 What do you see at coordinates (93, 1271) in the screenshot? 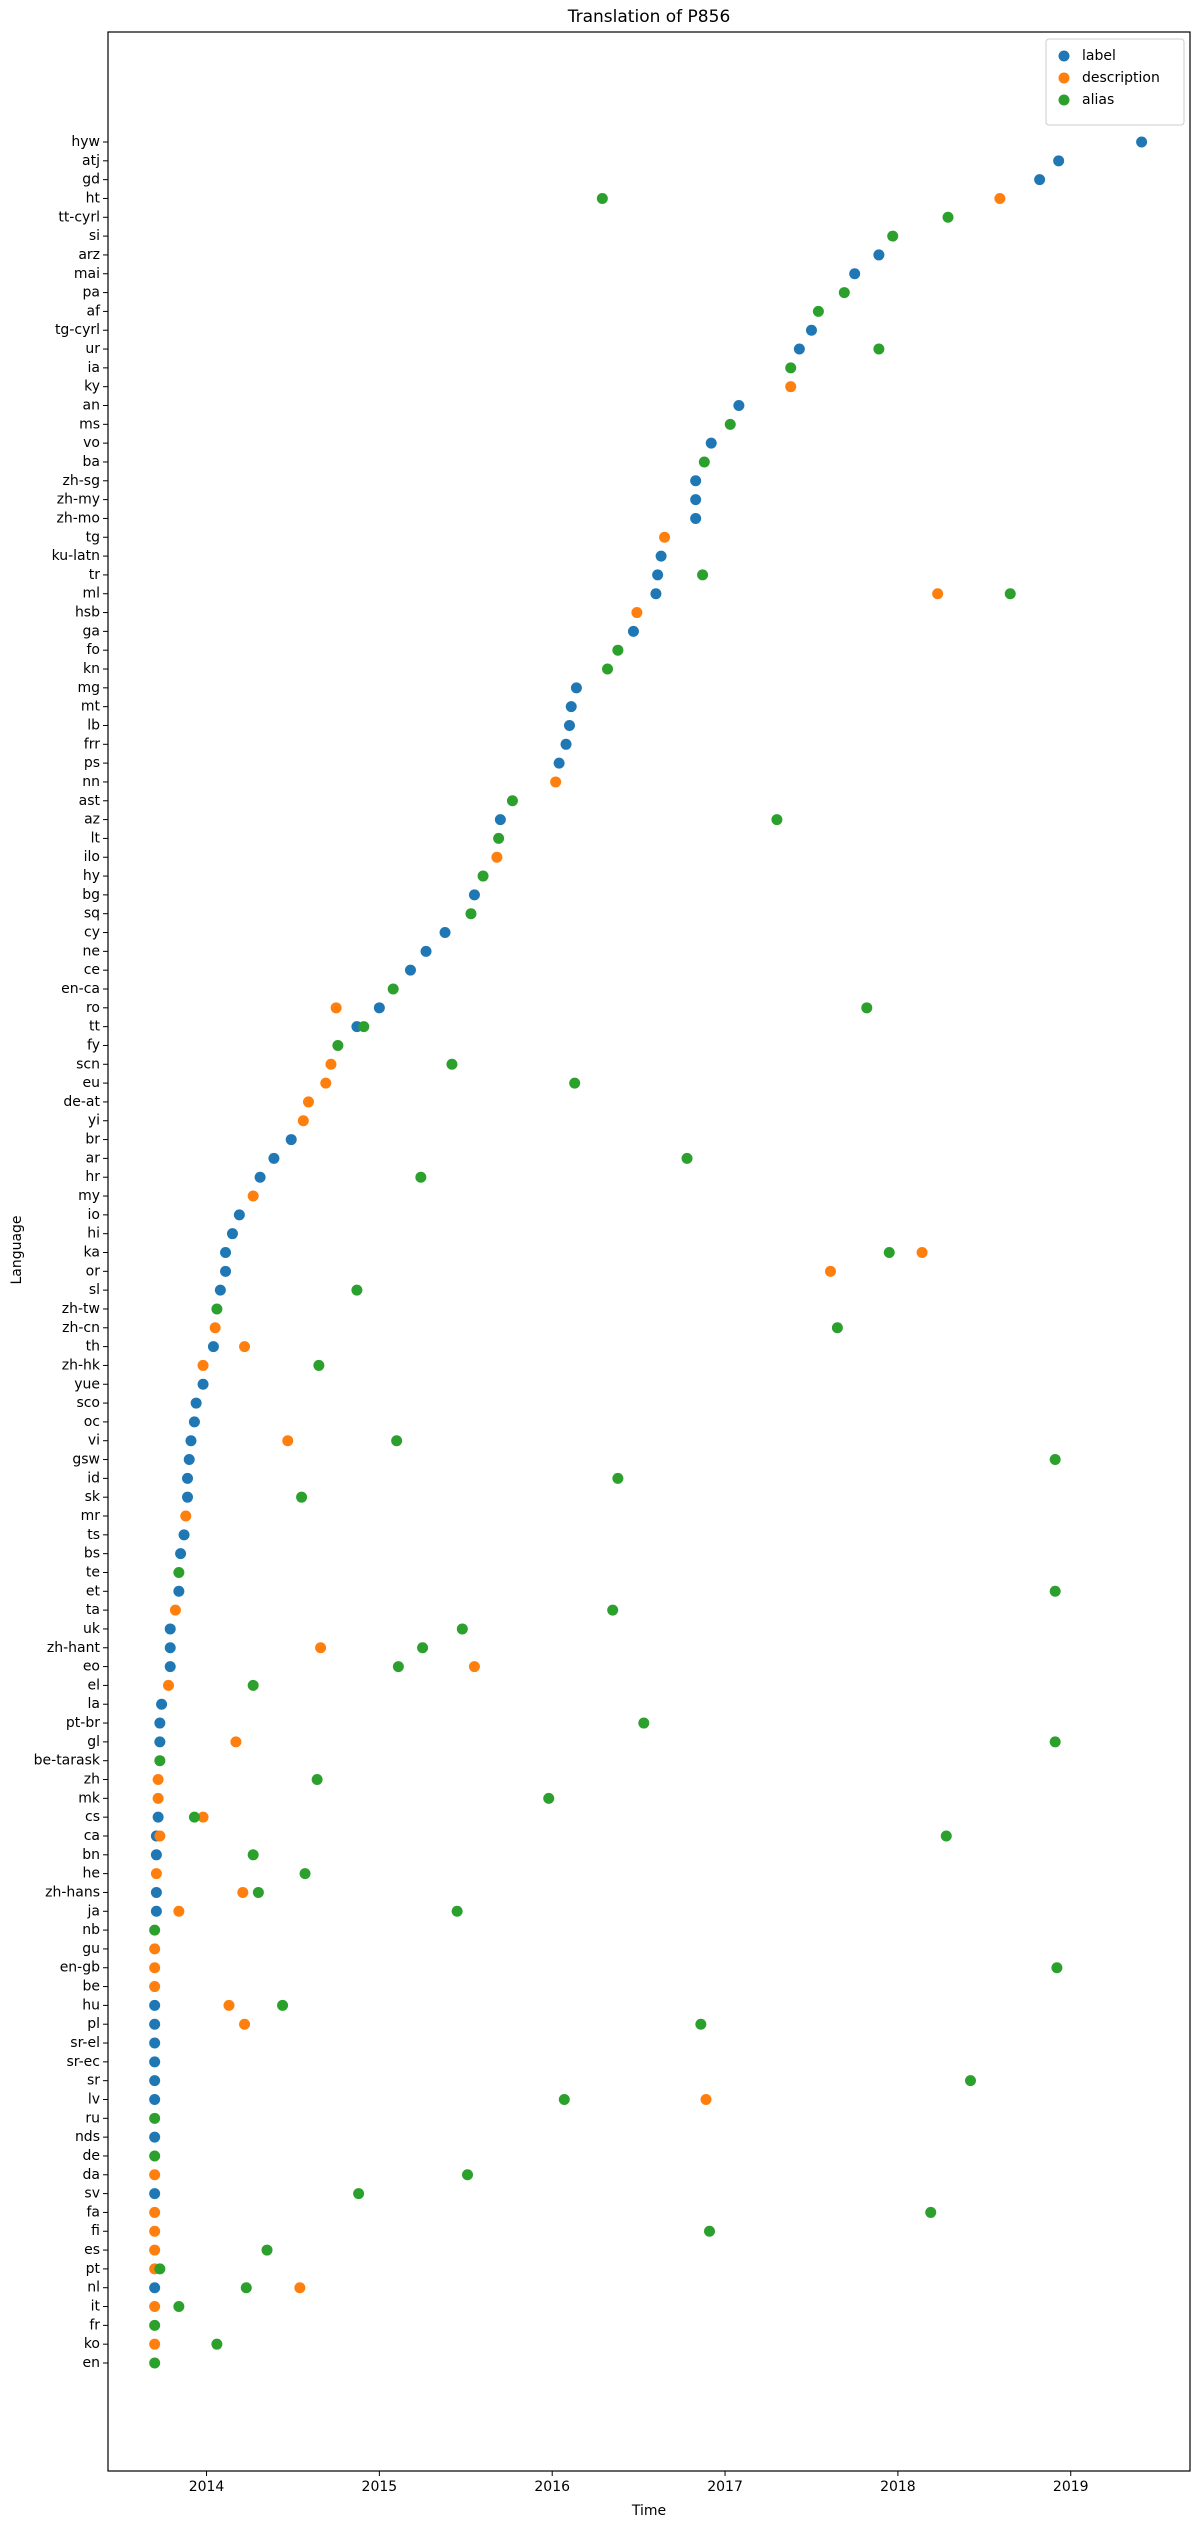
I see `y-tick-label: or` at bounding box center [93, 1271].